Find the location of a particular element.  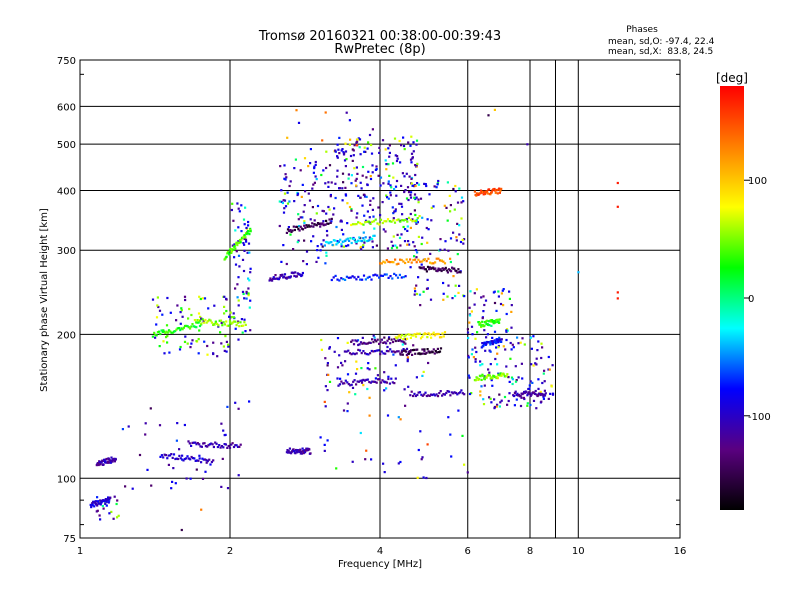

x-tick-label: 4 is located at coordinates (380, 551).